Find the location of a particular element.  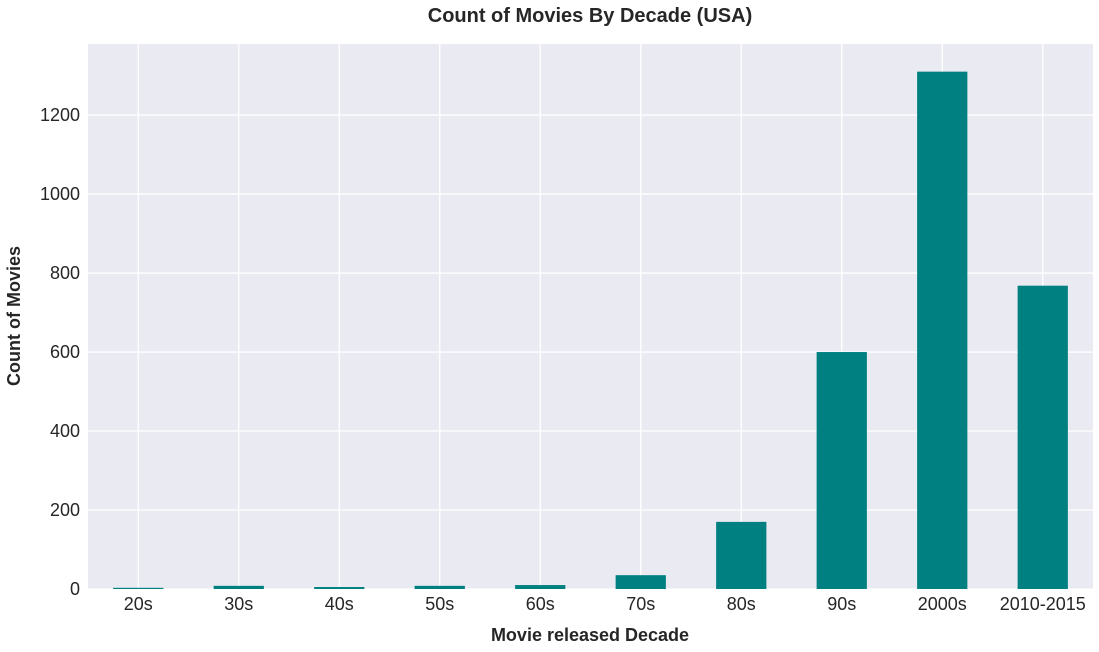

x-tick-labels: 20s 30s 40s 50s 60s 70s 80s 90s 2000s 2010-2015 is located at coordinates (605, 604).